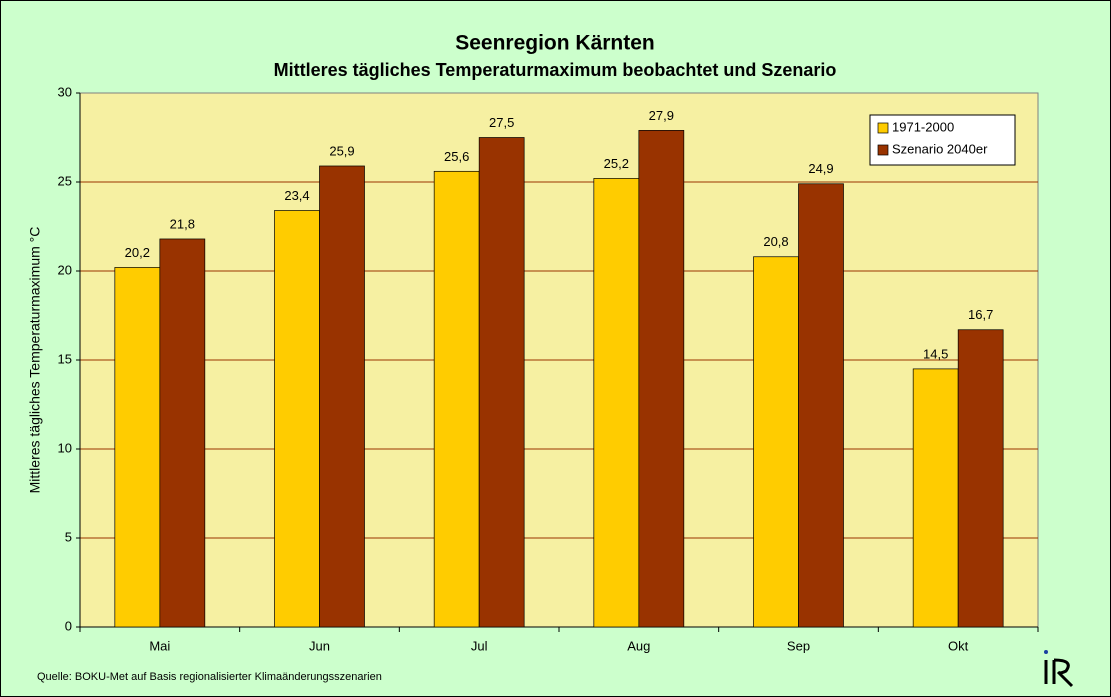 Image resolution: width=1111 pixels, height=697 pixels. I want to click on data-label: 25,6, so click(456, 156).